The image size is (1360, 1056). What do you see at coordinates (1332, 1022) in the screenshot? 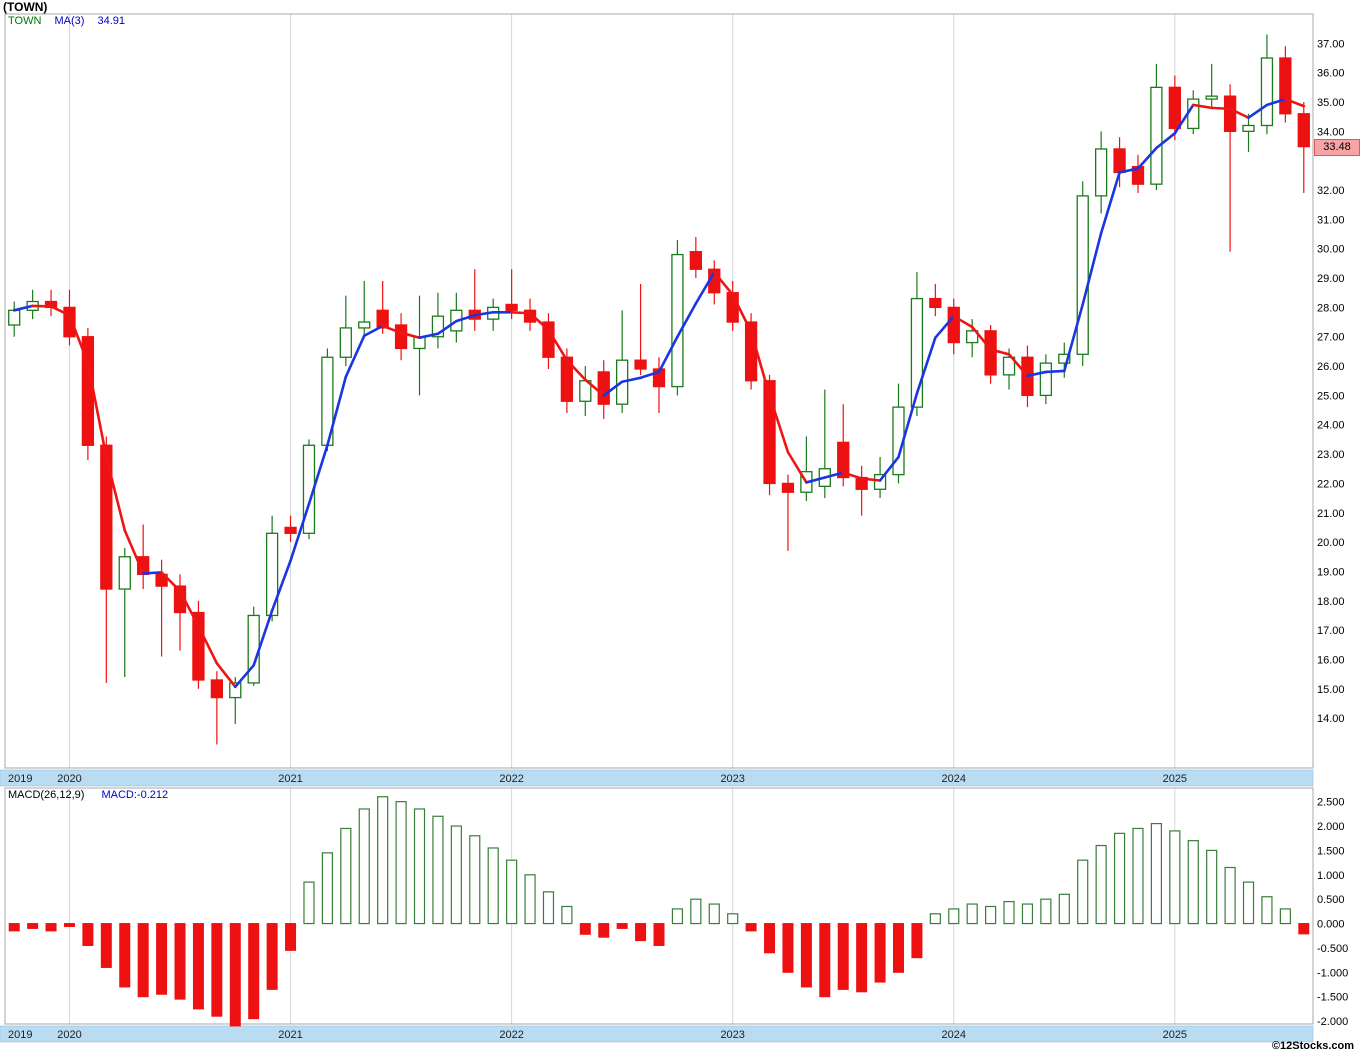
I see `macd-tick-label: -2.000` at bounding box center [1332, 1022].